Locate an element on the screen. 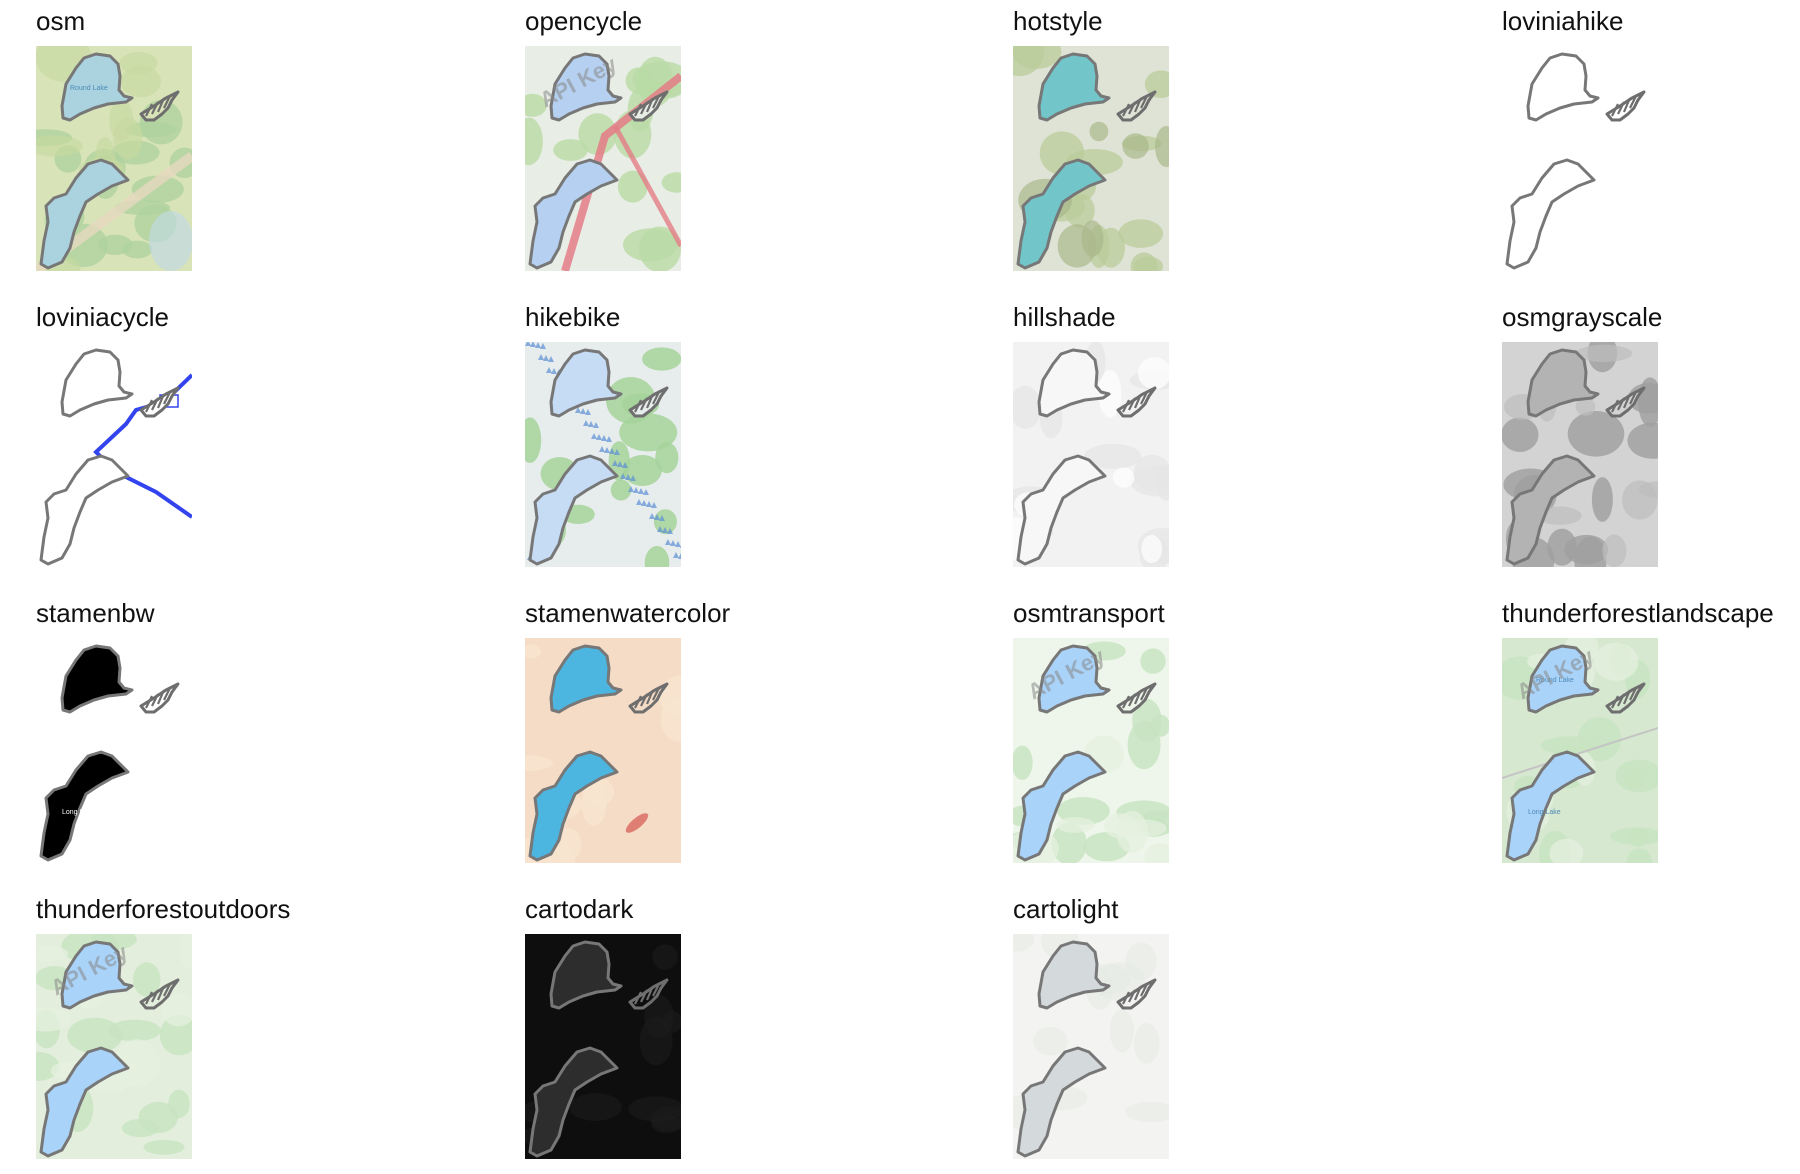  panel-title: cartolight is located at coordinates (1066, 909).